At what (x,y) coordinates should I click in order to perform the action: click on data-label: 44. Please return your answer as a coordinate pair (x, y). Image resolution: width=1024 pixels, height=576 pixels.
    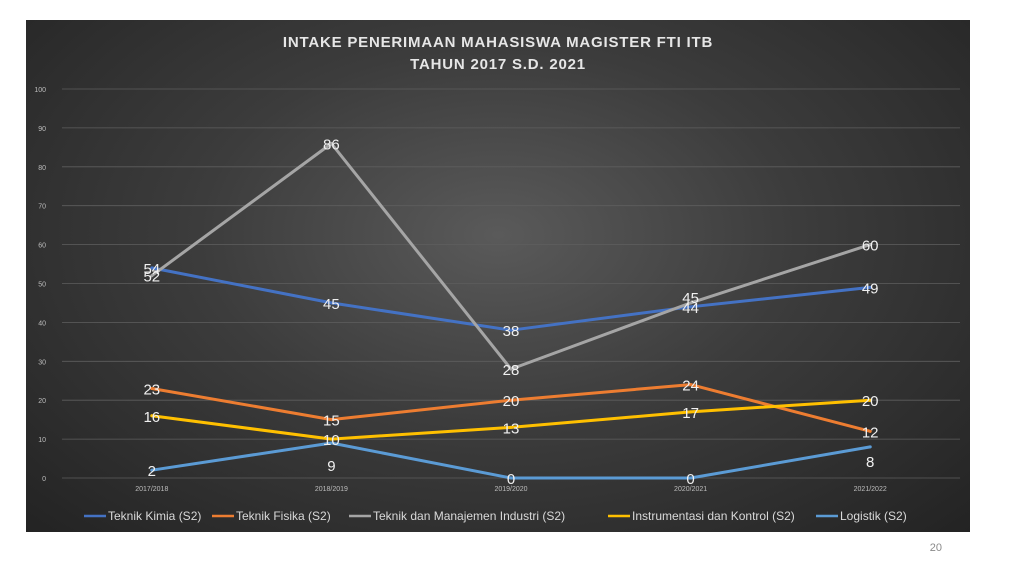
    Looking at the image, I should click on (690, 308).